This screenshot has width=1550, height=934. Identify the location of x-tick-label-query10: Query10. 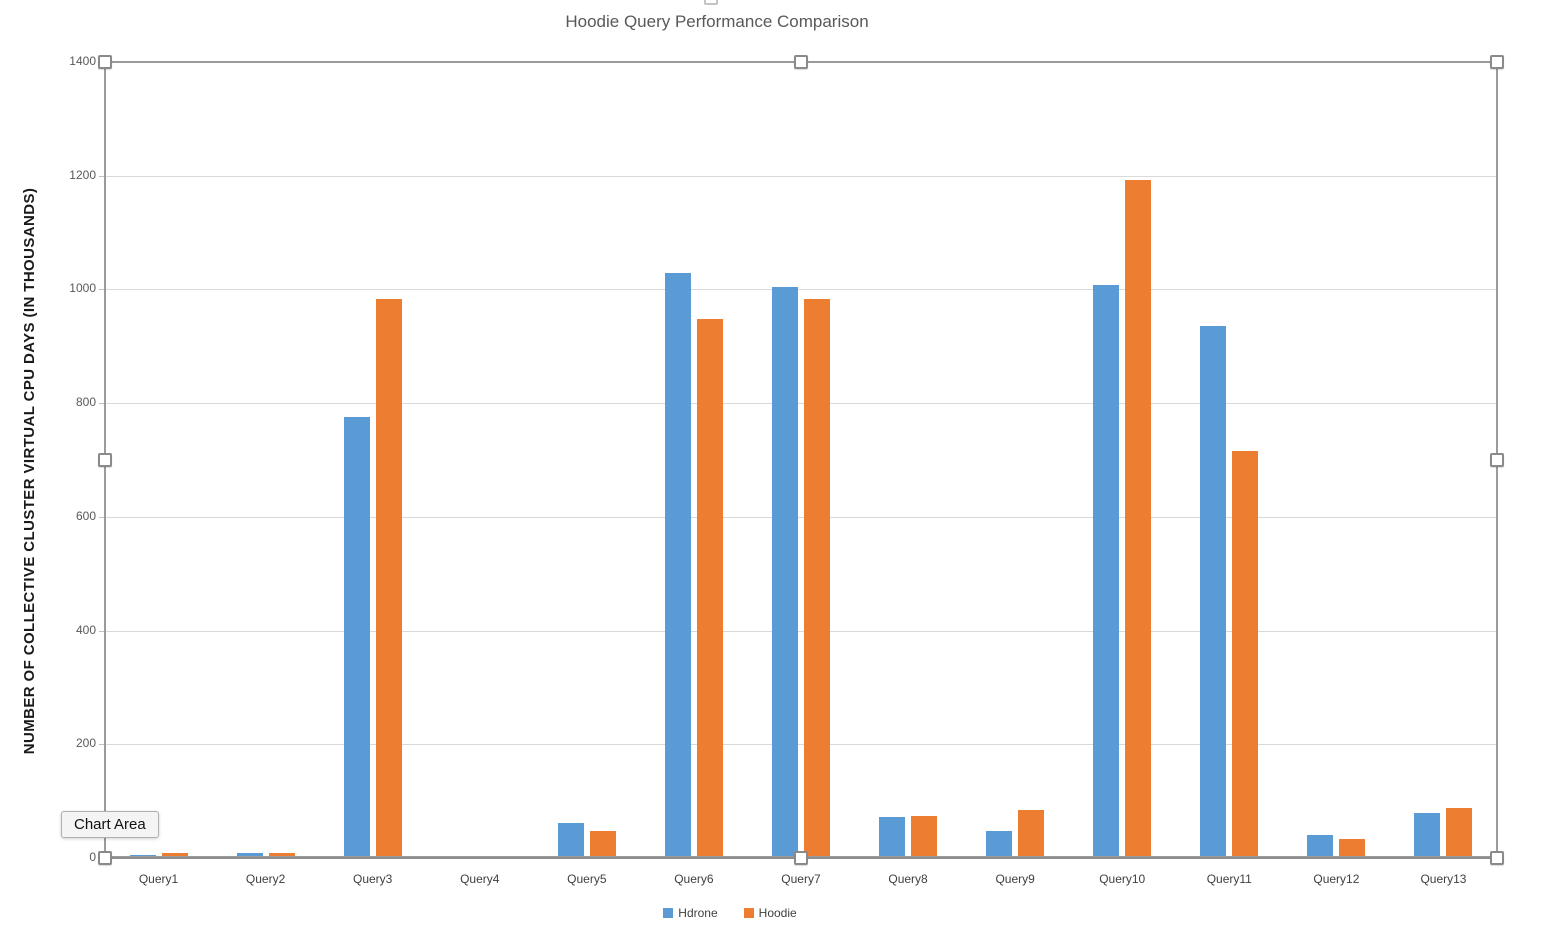
(1122, 879).